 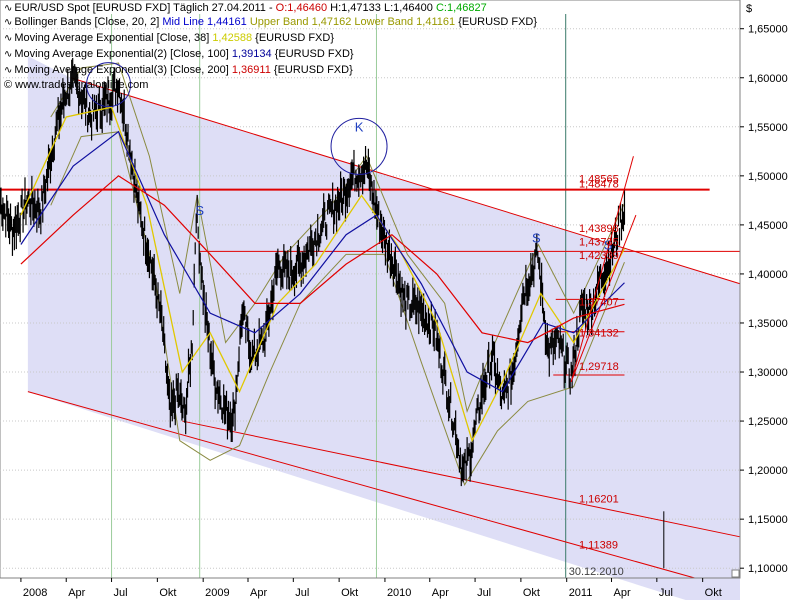 I want to click on copyright-text: © www.tradesignalonline.com, so click(x=76, y=85).